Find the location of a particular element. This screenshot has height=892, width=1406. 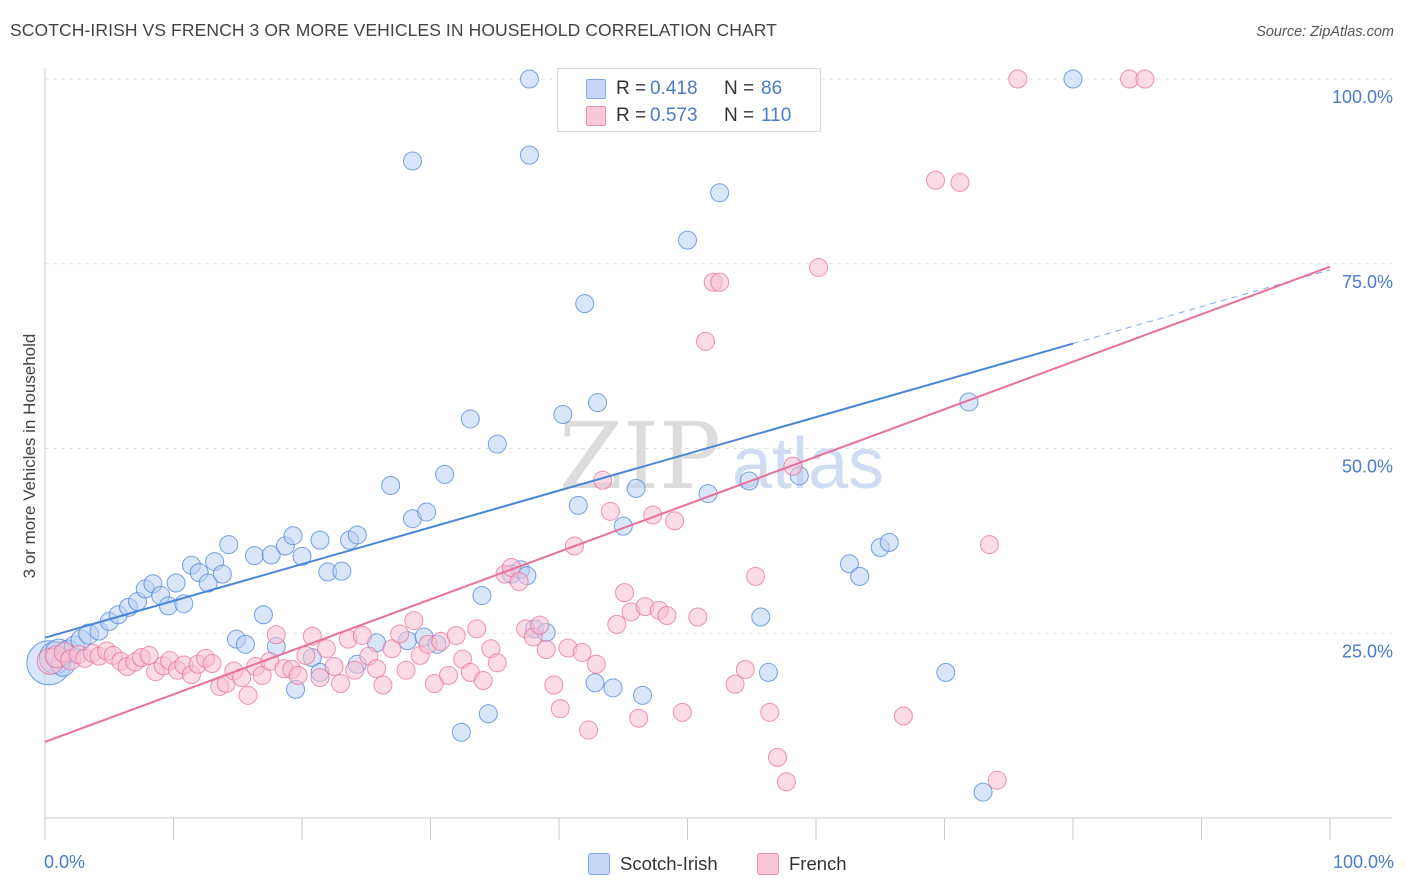

stats-swatch-french is located at coordinates (596, 116).